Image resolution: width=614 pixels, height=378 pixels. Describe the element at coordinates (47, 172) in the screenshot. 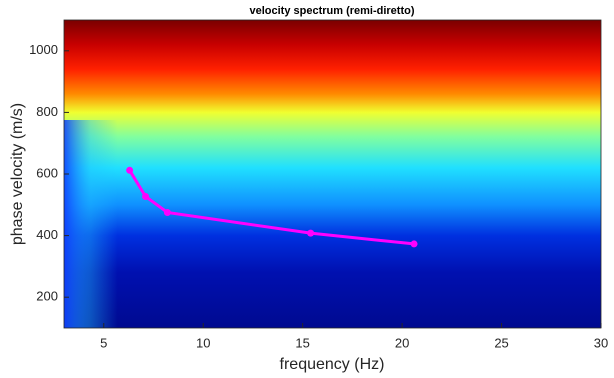

I see `y-tick-label: 600` at that location.